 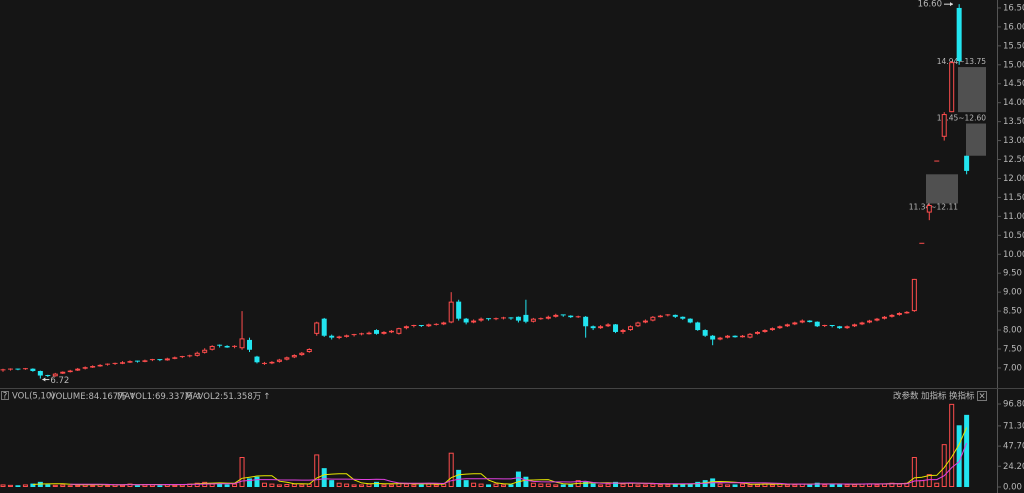 What do you see at coordinates (33, 397) in the screenshot?
I see `indicator-title: VOL(5,10)` at bounding box center [33, 397].